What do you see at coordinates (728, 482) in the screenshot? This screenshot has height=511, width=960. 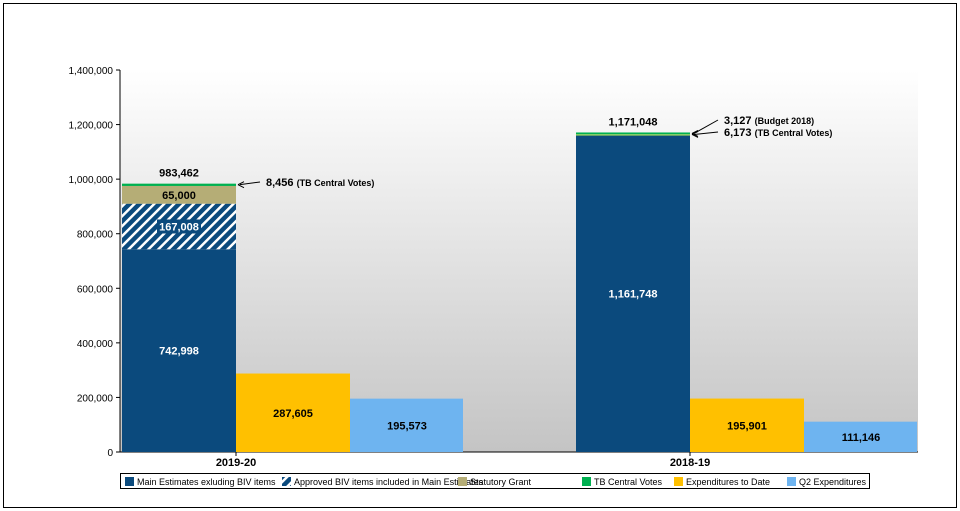 I see `legend-label: Expenditures to Date` at bounding box center [728, 482].